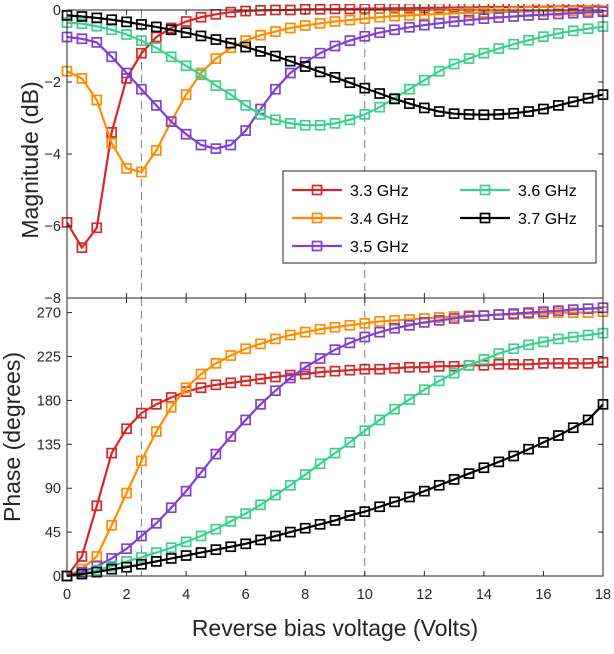  I want to click on x-tick-label: 0, so click(67, 595).